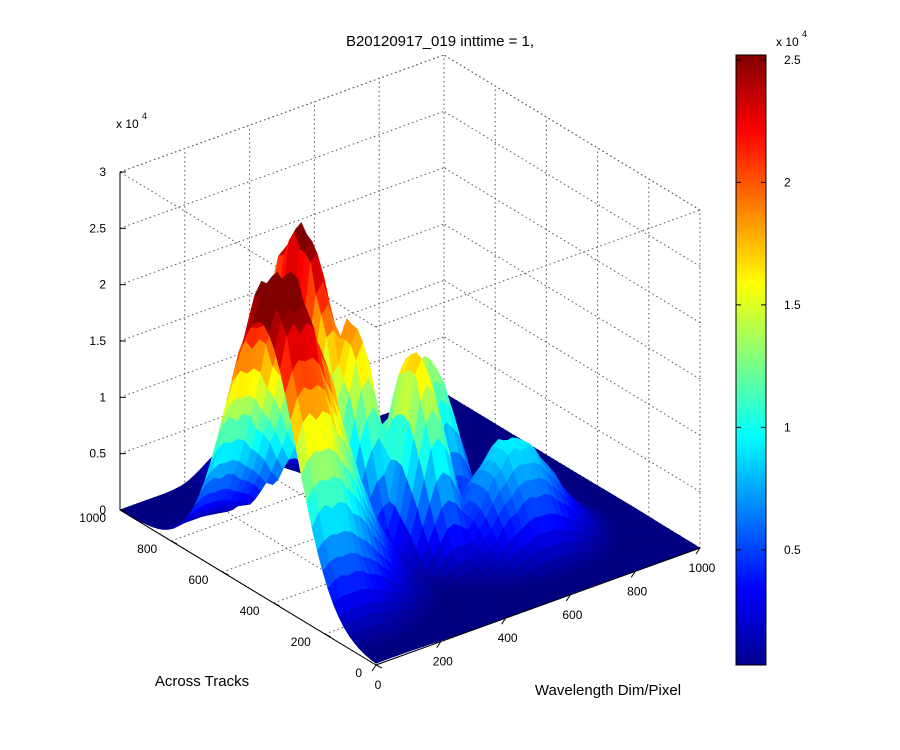  I want to click on x-tick-label: 0, so click(358, 673).